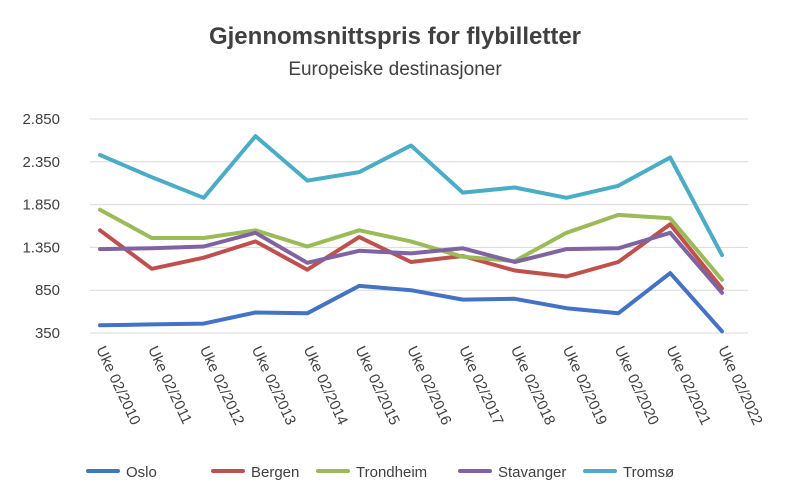 This screenshot has height=503, width=790. I want to click on y-tick-label: 350, so click(47, 333).